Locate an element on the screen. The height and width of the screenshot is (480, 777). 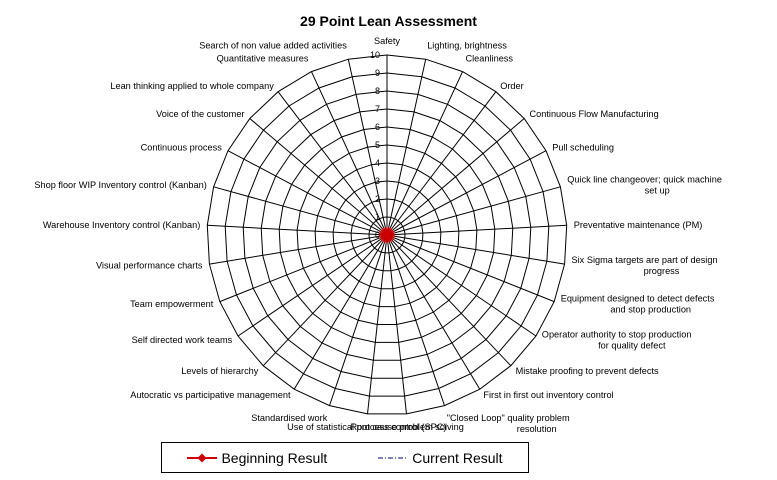
category-label-15: Use of statistical process control (SPC) is located at coordinates (366, 427).